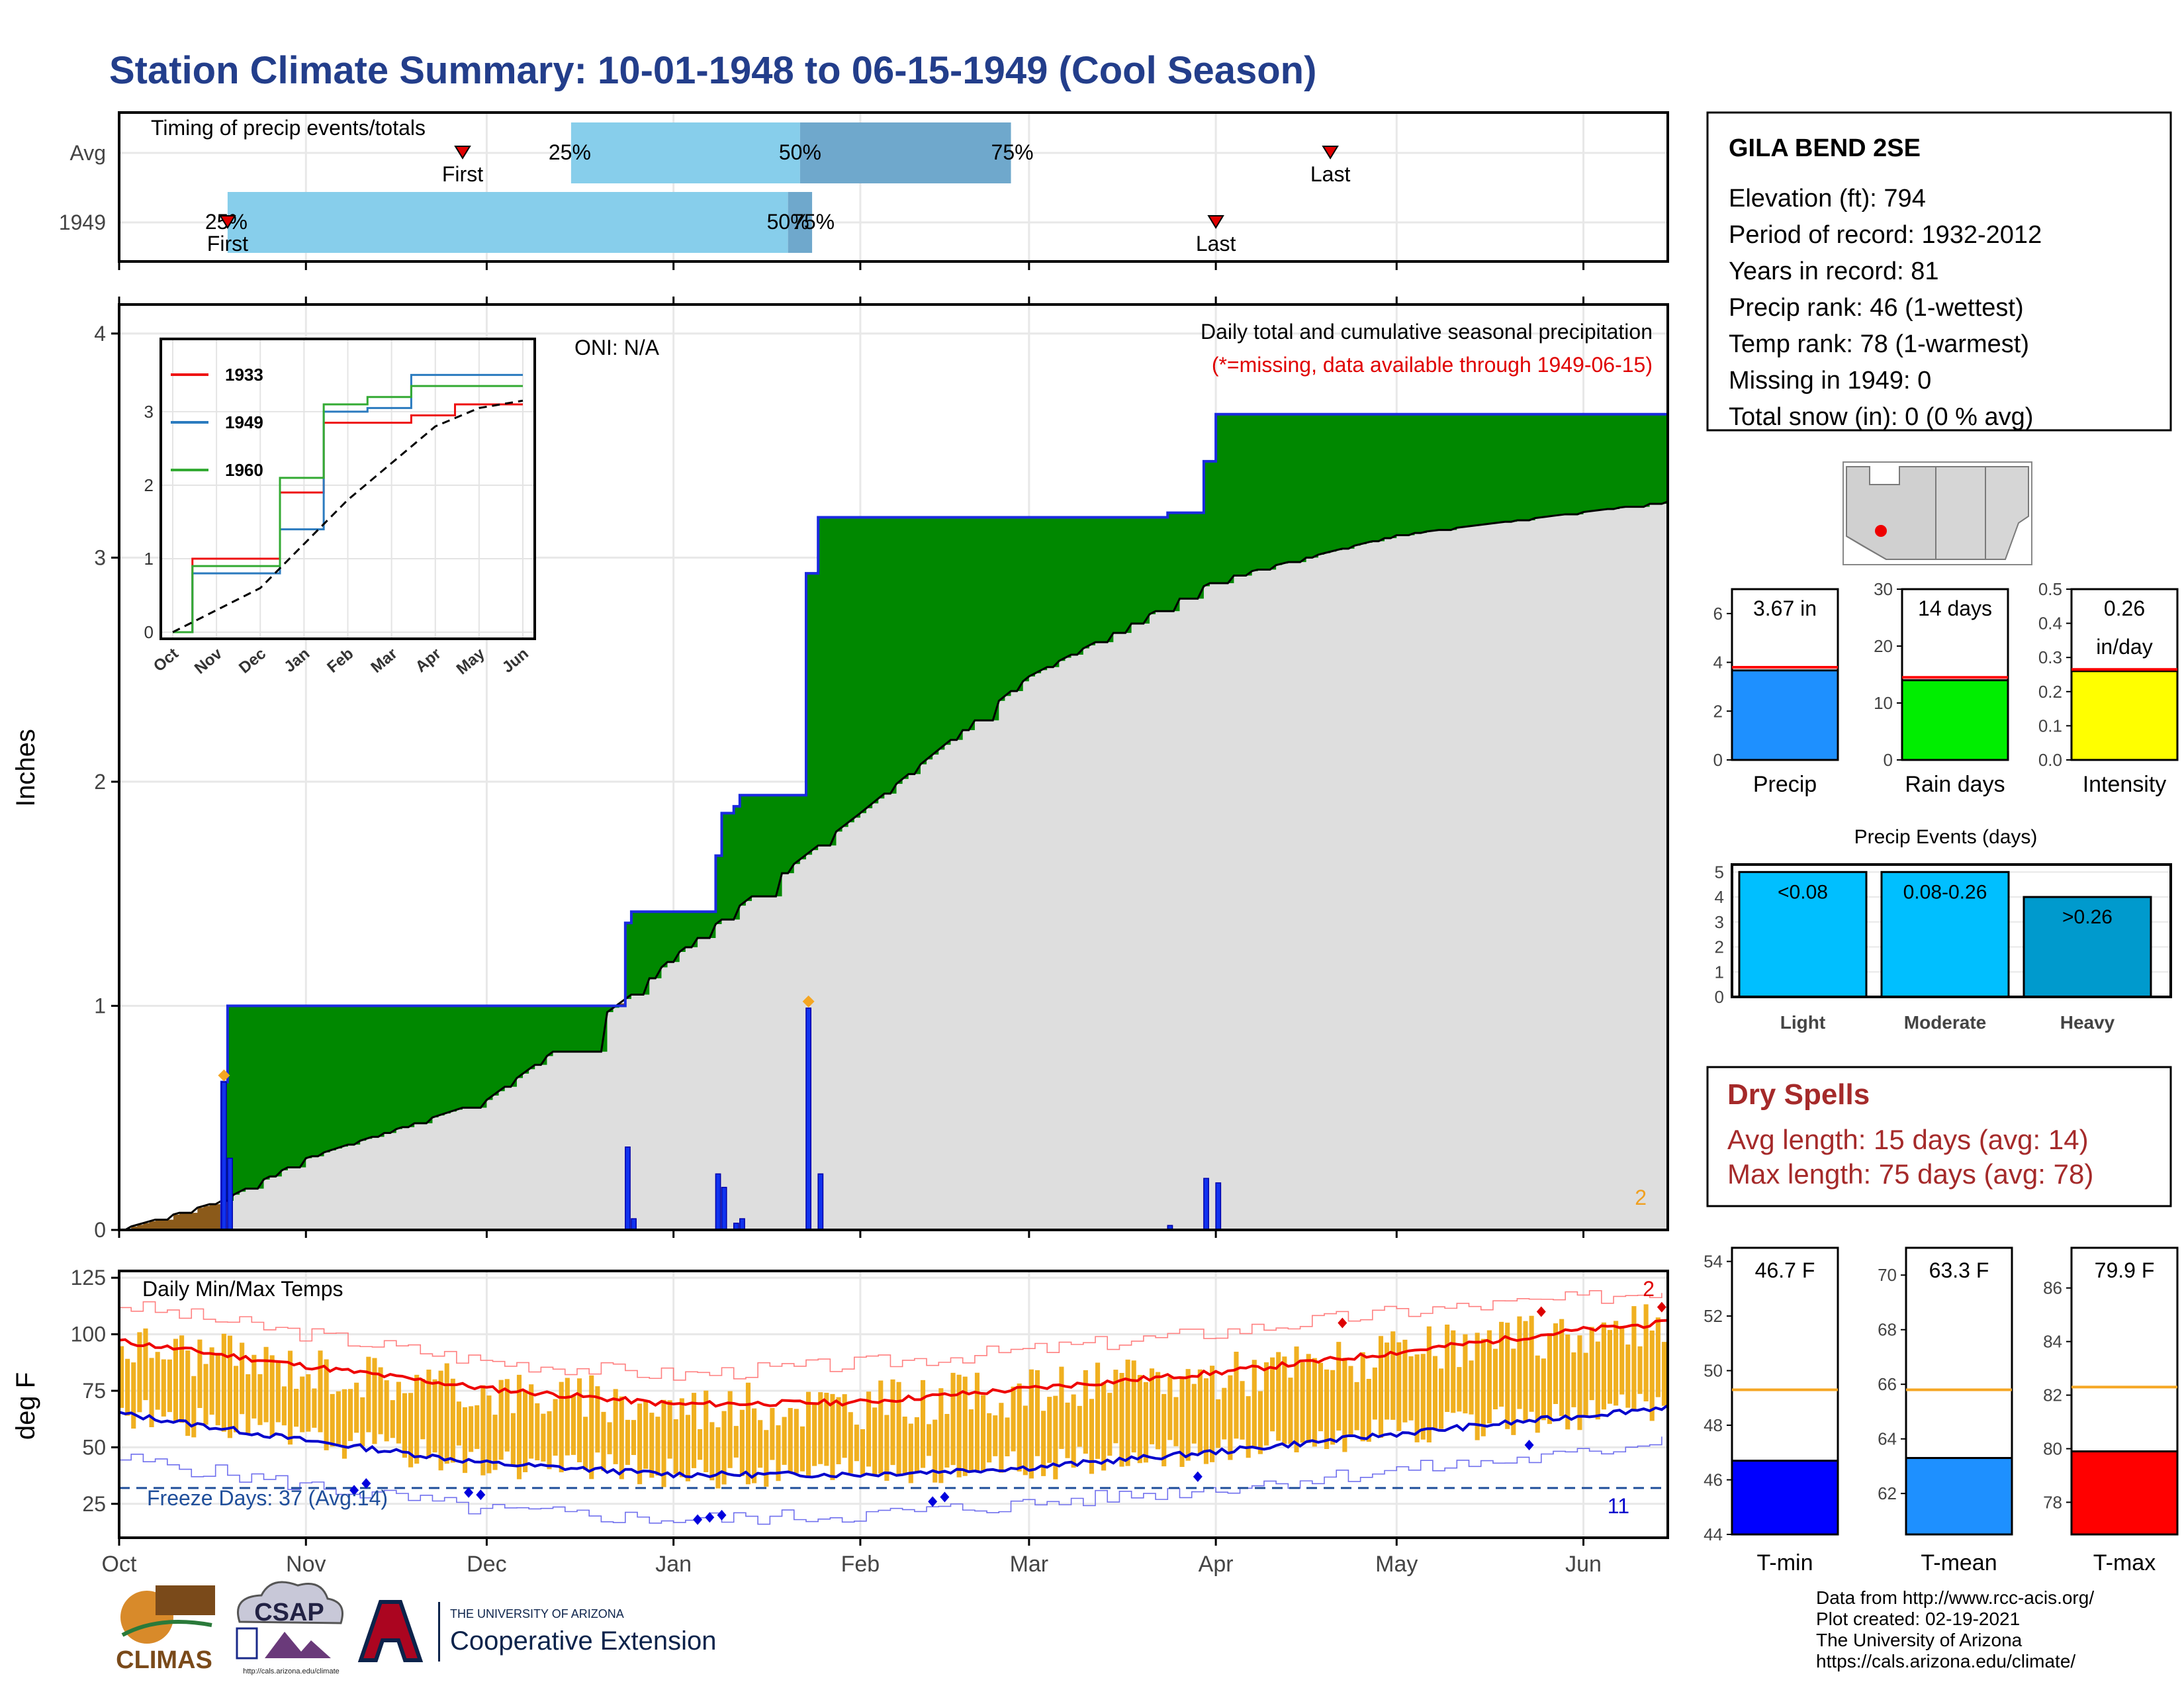 The width and height of the screenshot is (2184, 1688). I want to click on temp-summary-label-2: T-max, so click(2124, 1562).